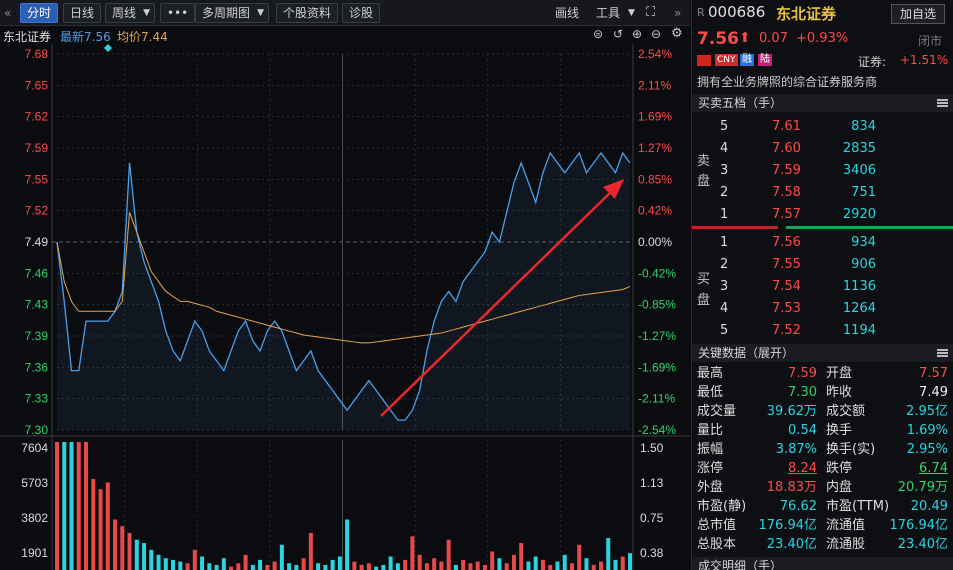 The image size is (953, 570). What do you see at coordinates (710, 430) in the screenshot?
I see `key-data-label: 量比` at bounding box center [710, 430].